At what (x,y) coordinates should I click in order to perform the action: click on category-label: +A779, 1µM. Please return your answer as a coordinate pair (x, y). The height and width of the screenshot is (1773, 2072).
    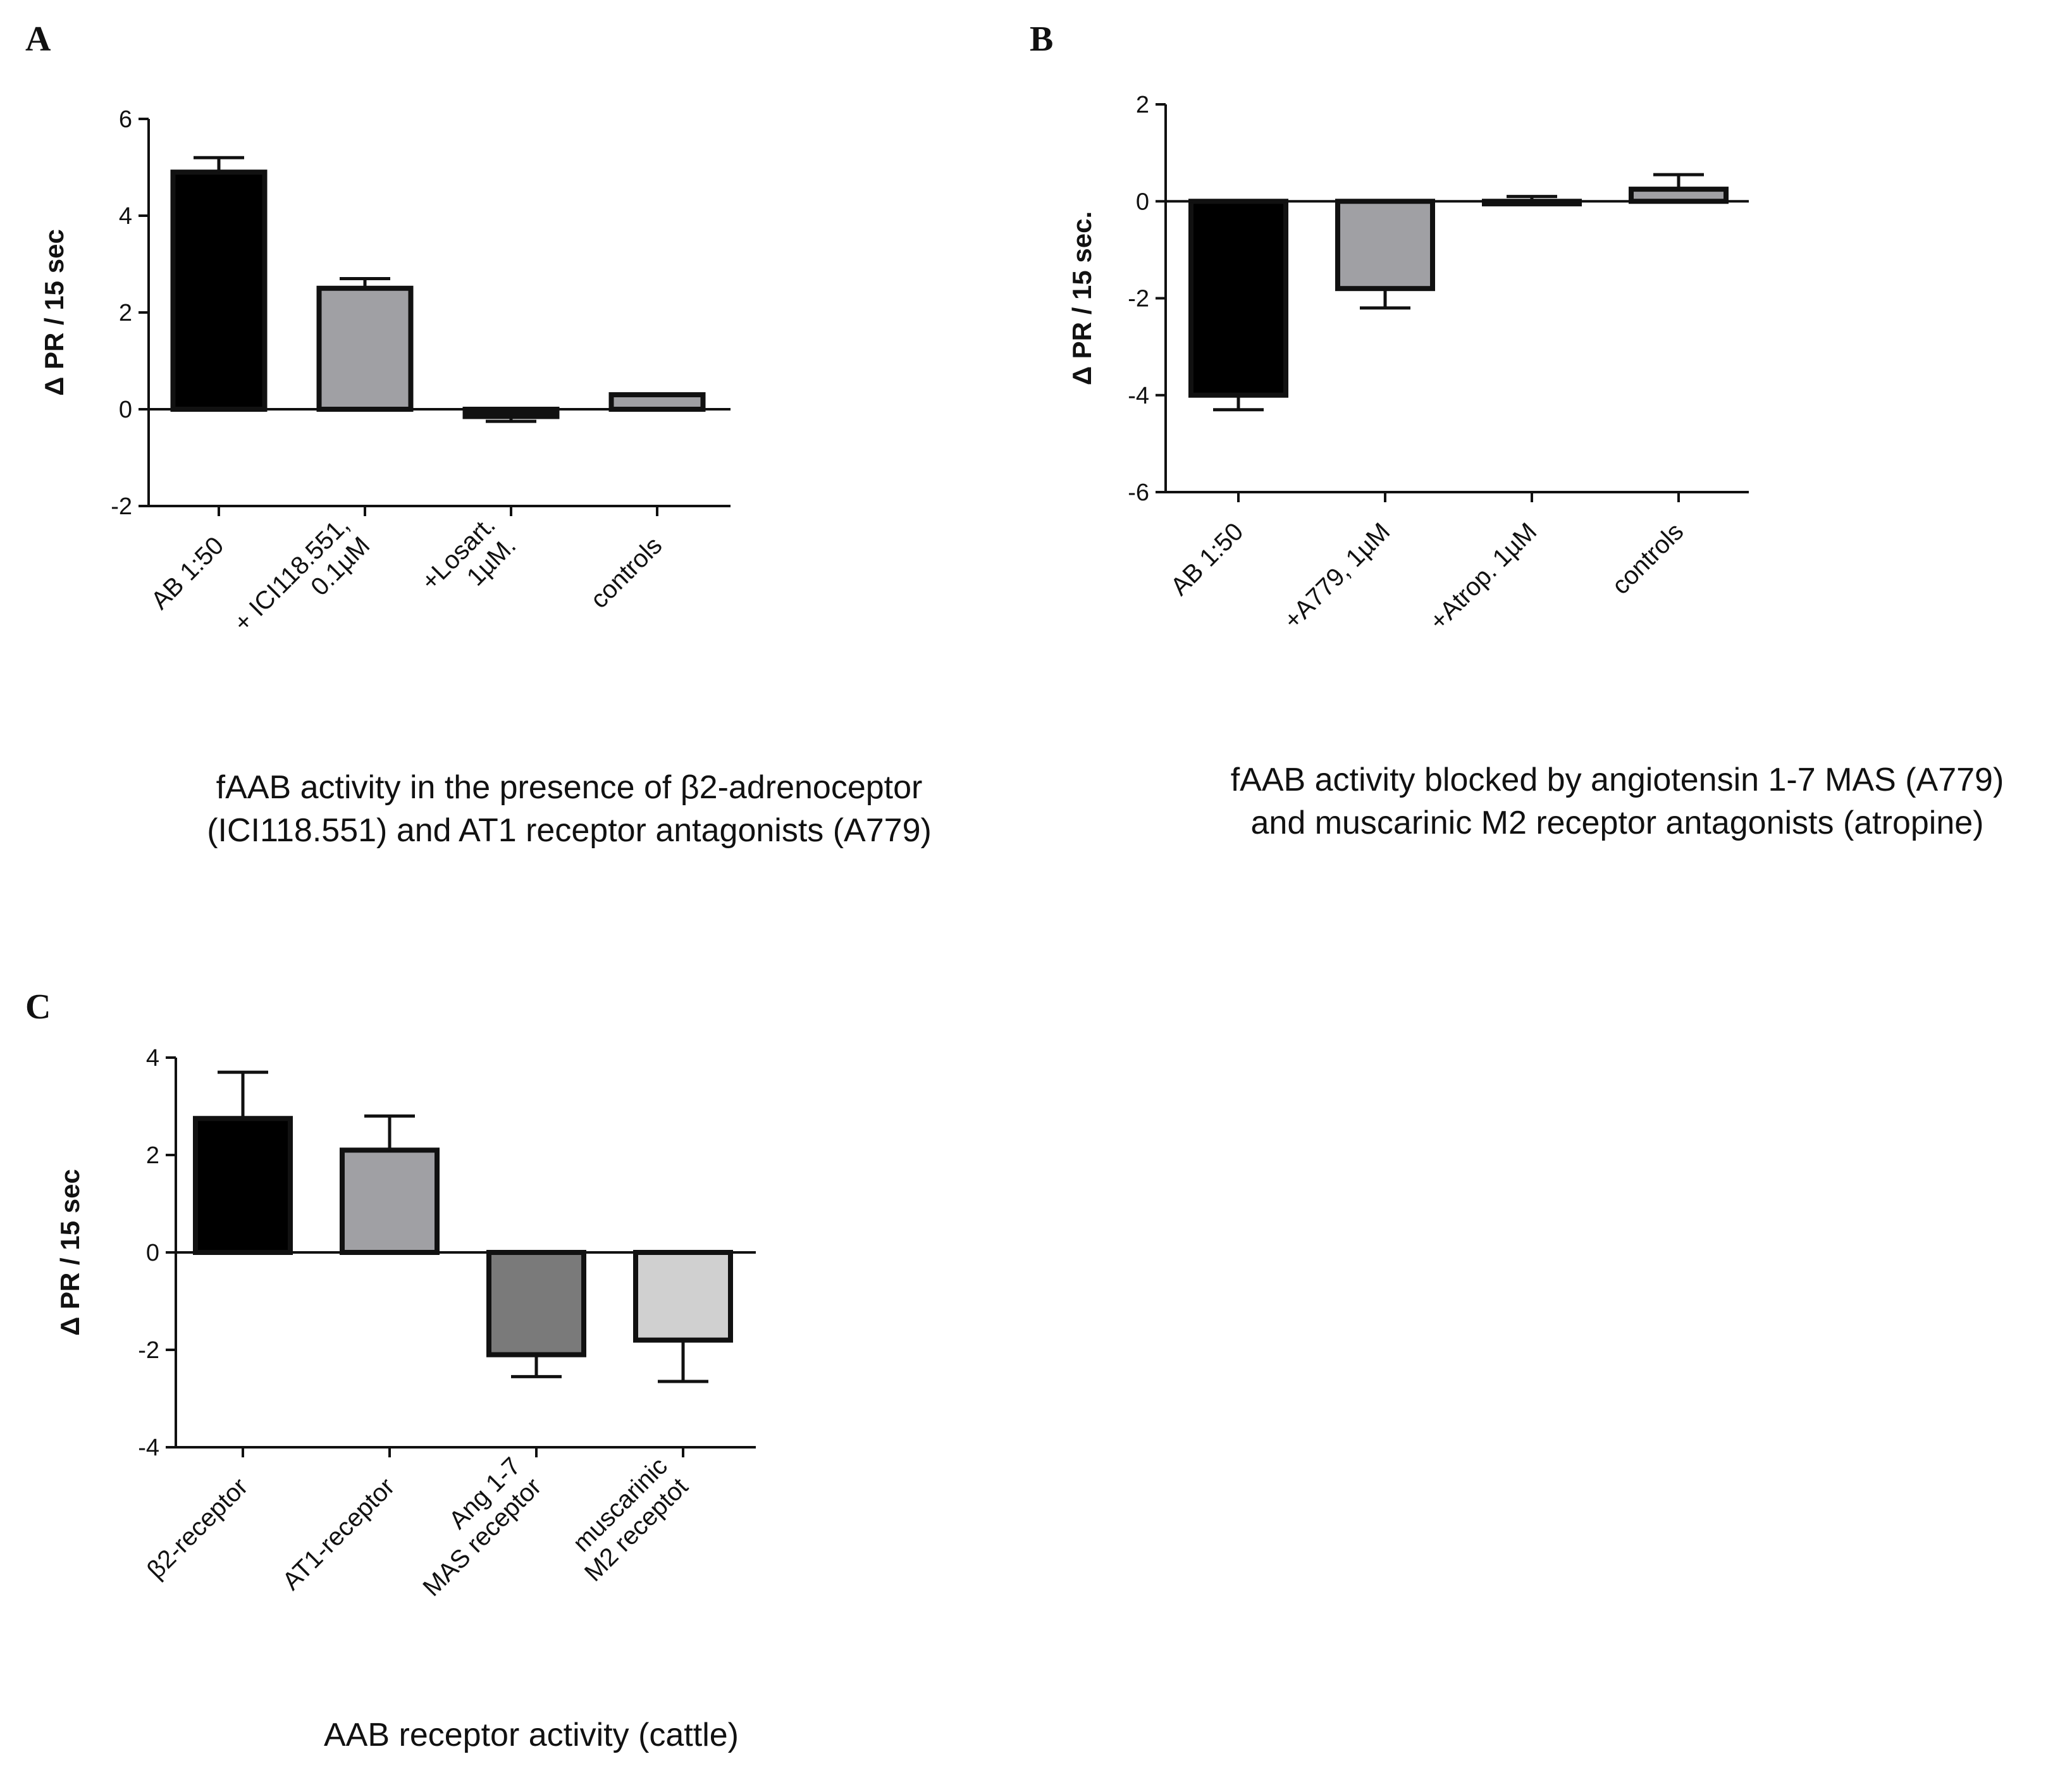
    Looking at the image, I should click on (1336, 575).